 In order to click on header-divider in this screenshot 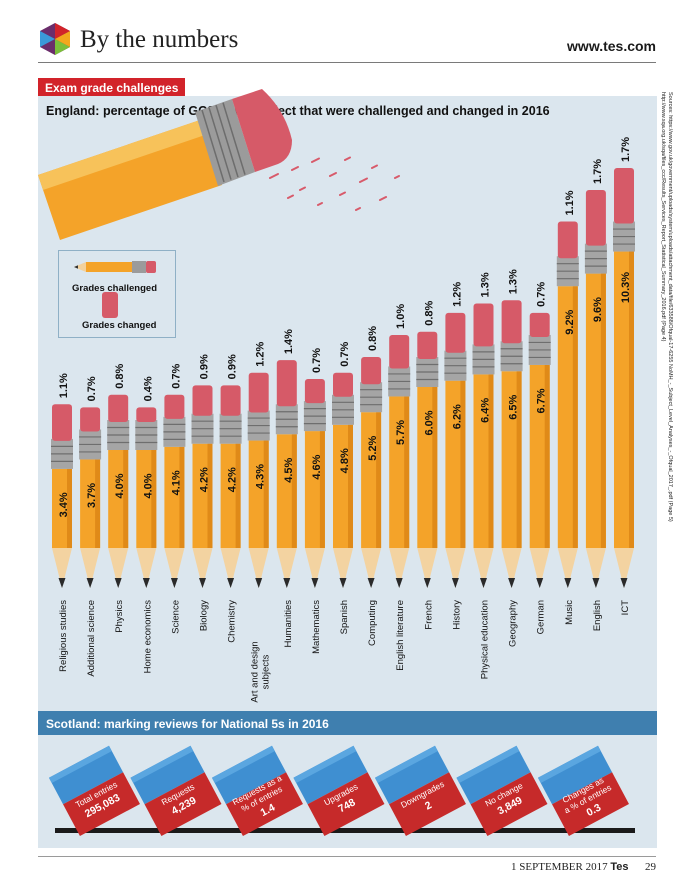, I will do `click(347, 62)`.